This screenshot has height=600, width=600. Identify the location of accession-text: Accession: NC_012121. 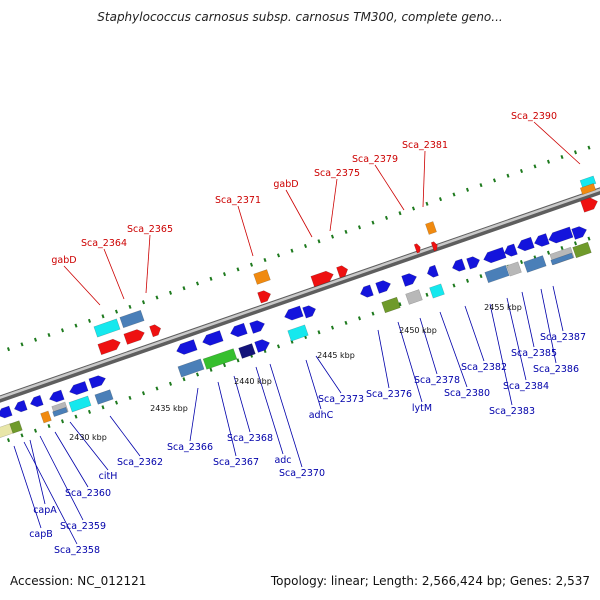
(78, 581).